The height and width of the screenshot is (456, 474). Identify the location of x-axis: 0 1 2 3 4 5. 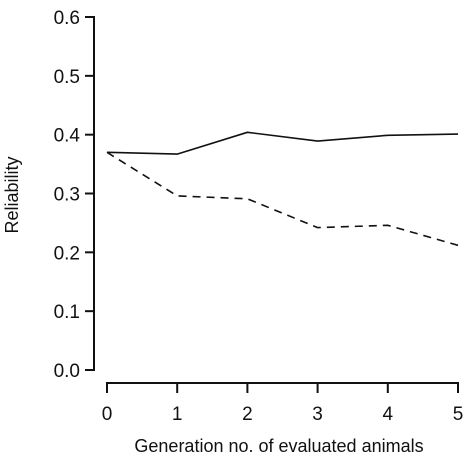
(283, 403).